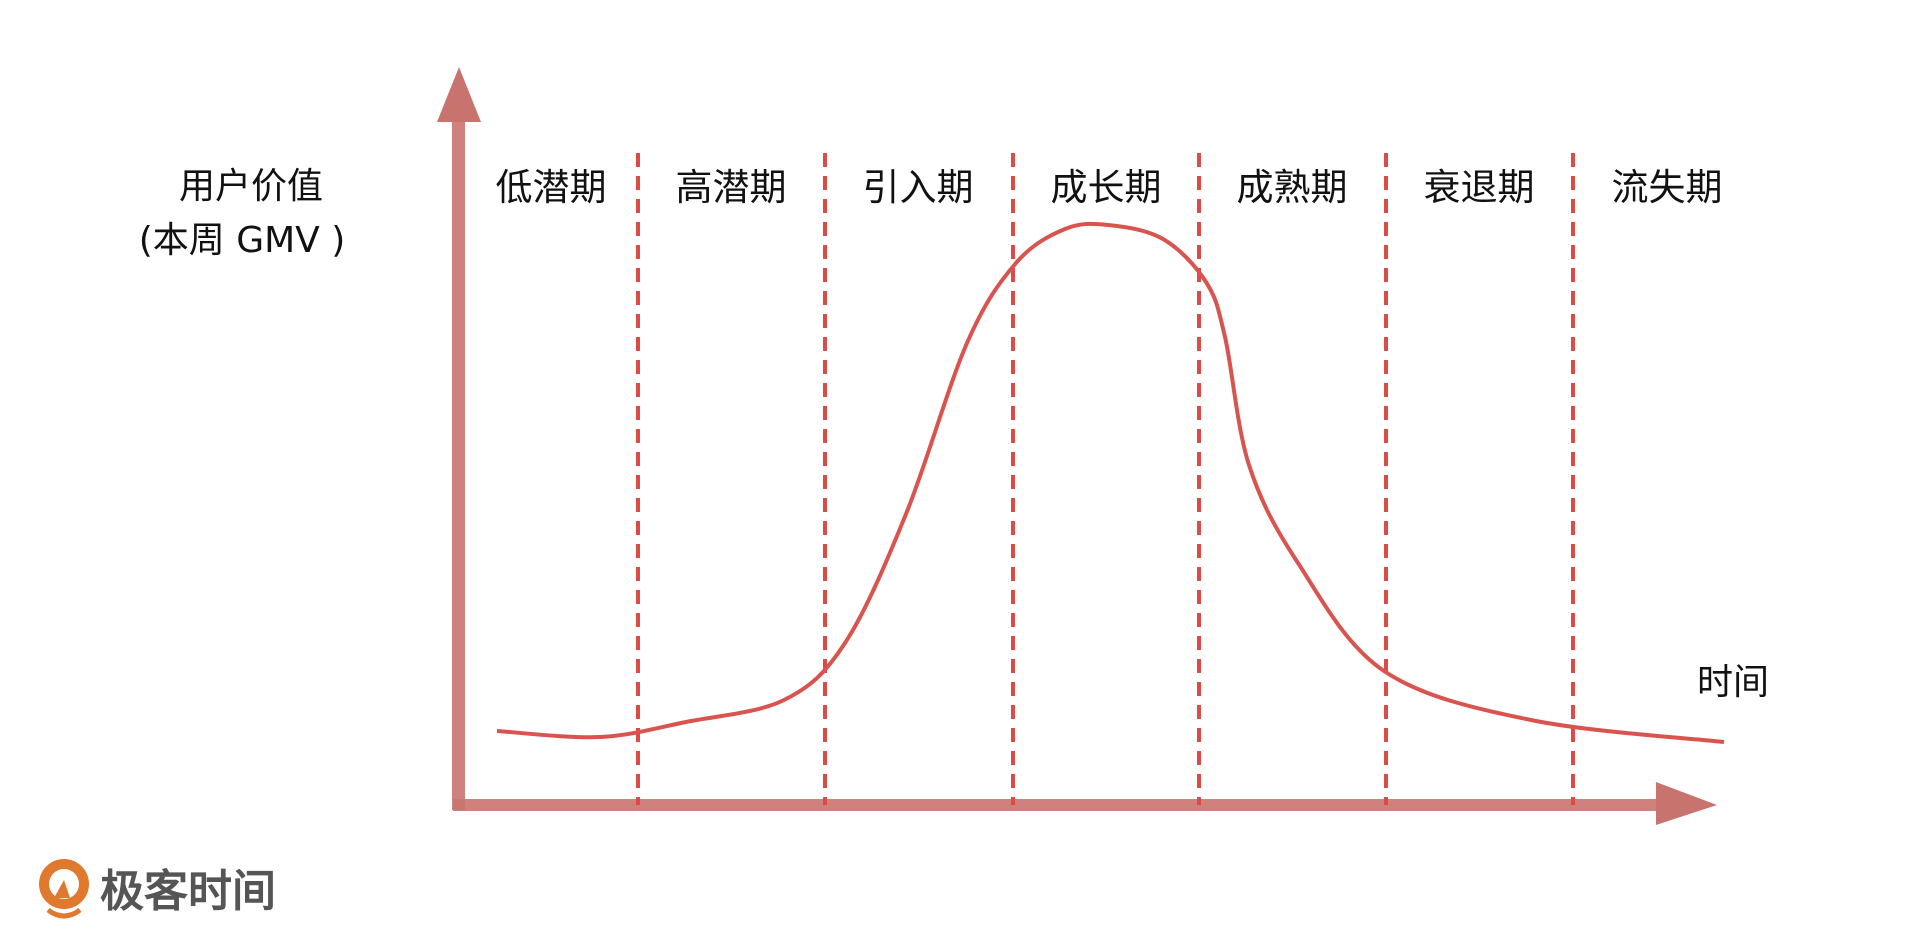 Image resolution: width=1920 pixels, height=940 pixels. What do you see at coordinates (458, 464) in the screenshot?
I see `y-axis-line` at bounding box center [458, 464].